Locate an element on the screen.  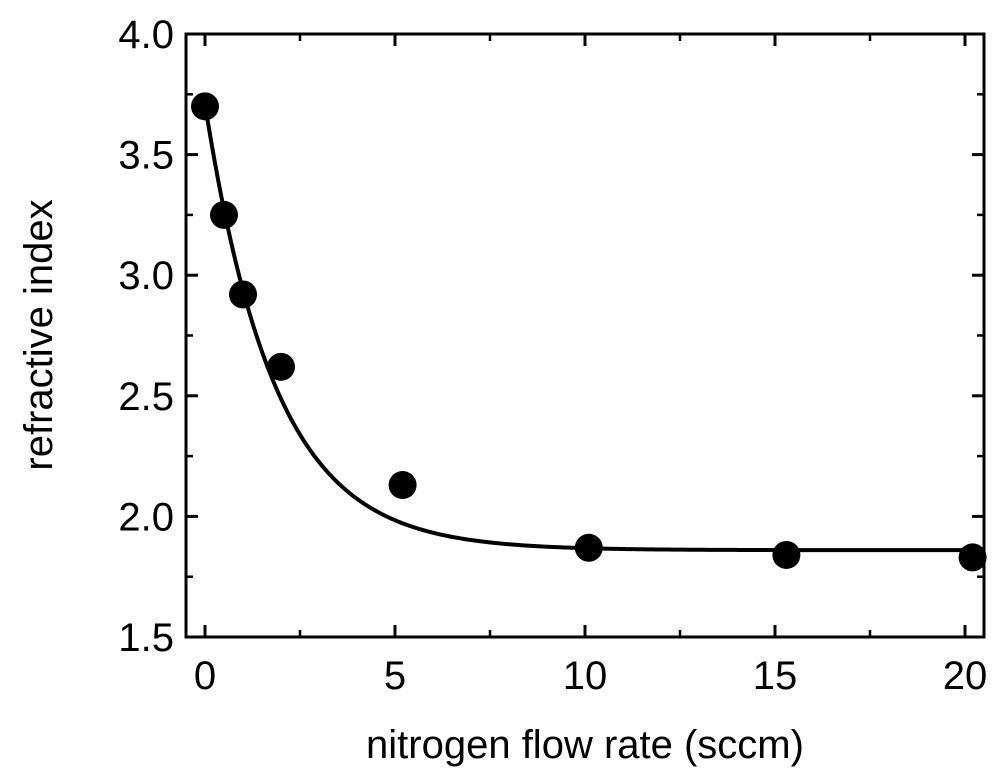
x-axis-label: nitrogen flow rate (sccm) is located at coordinates (585, 745).